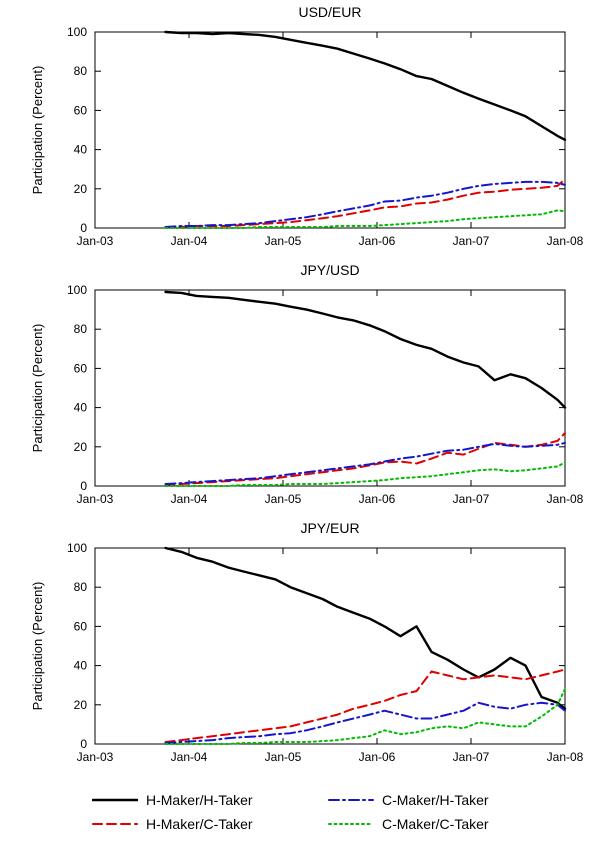 This screenshot has height=861, width=600. I want to click on legend-label-c-maker-h-taker: C-Maker/H-Taker, so click(435, 800).